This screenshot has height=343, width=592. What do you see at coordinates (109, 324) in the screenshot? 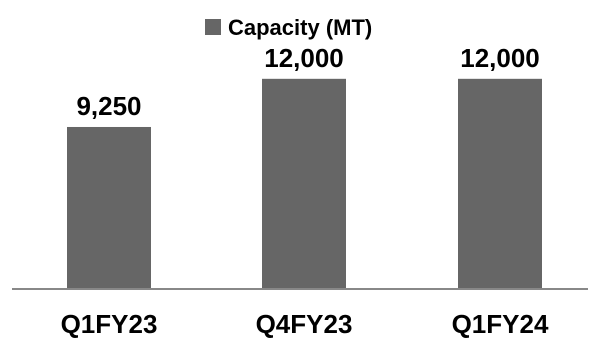
I see `x-tick-label-q1fy23: Q1FY23` at bounding box center [109, 324].